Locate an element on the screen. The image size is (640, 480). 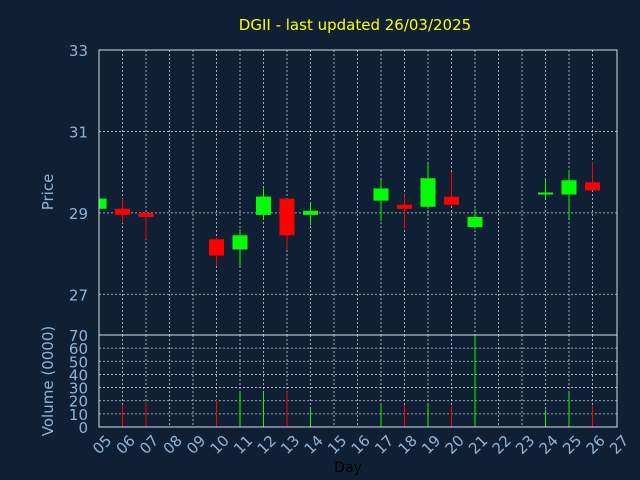
volume-tick-label: 0 is located at coordinates (83, 428).